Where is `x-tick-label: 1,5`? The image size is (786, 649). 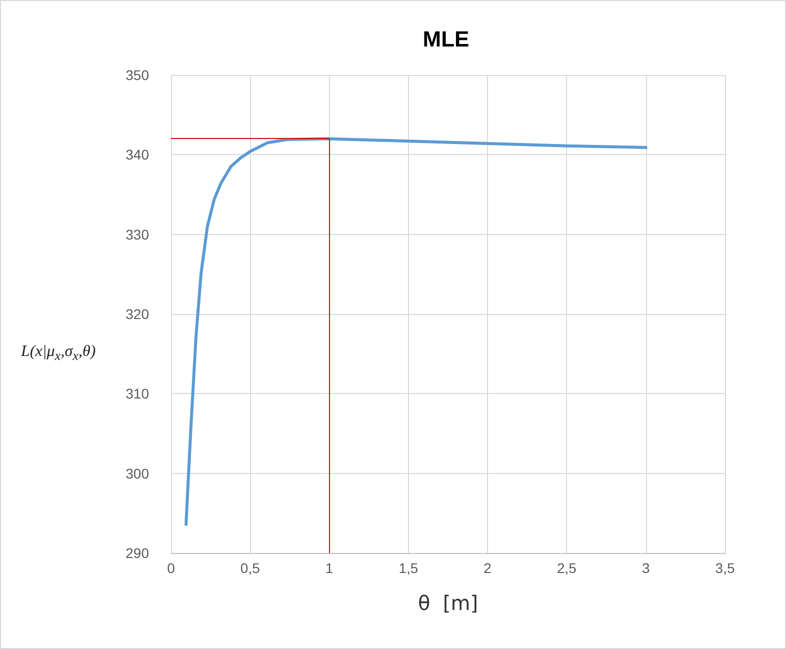
x-tick-label: 1,5 is located at coordinates (408, 568).